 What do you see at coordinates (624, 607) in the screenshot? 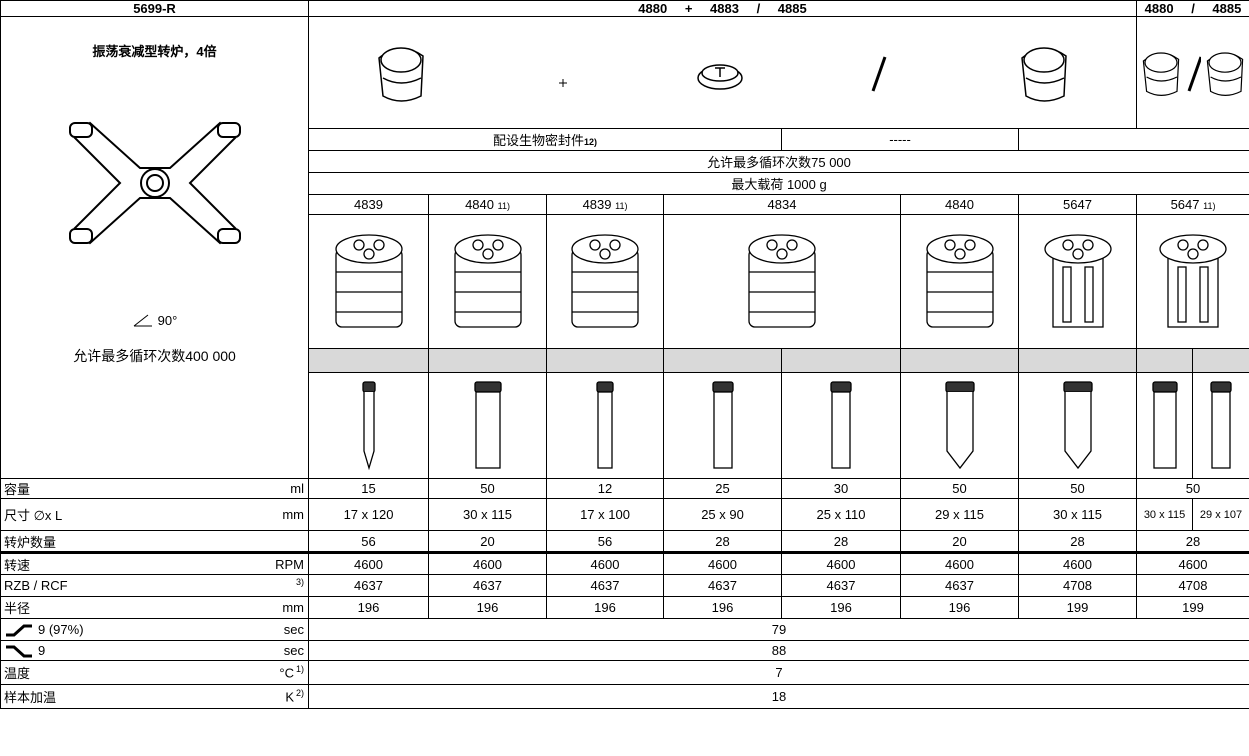
I see `spec-row: 半径 mm 196 196 196 196 196 196 199 199` at bounding box center [624, 607].